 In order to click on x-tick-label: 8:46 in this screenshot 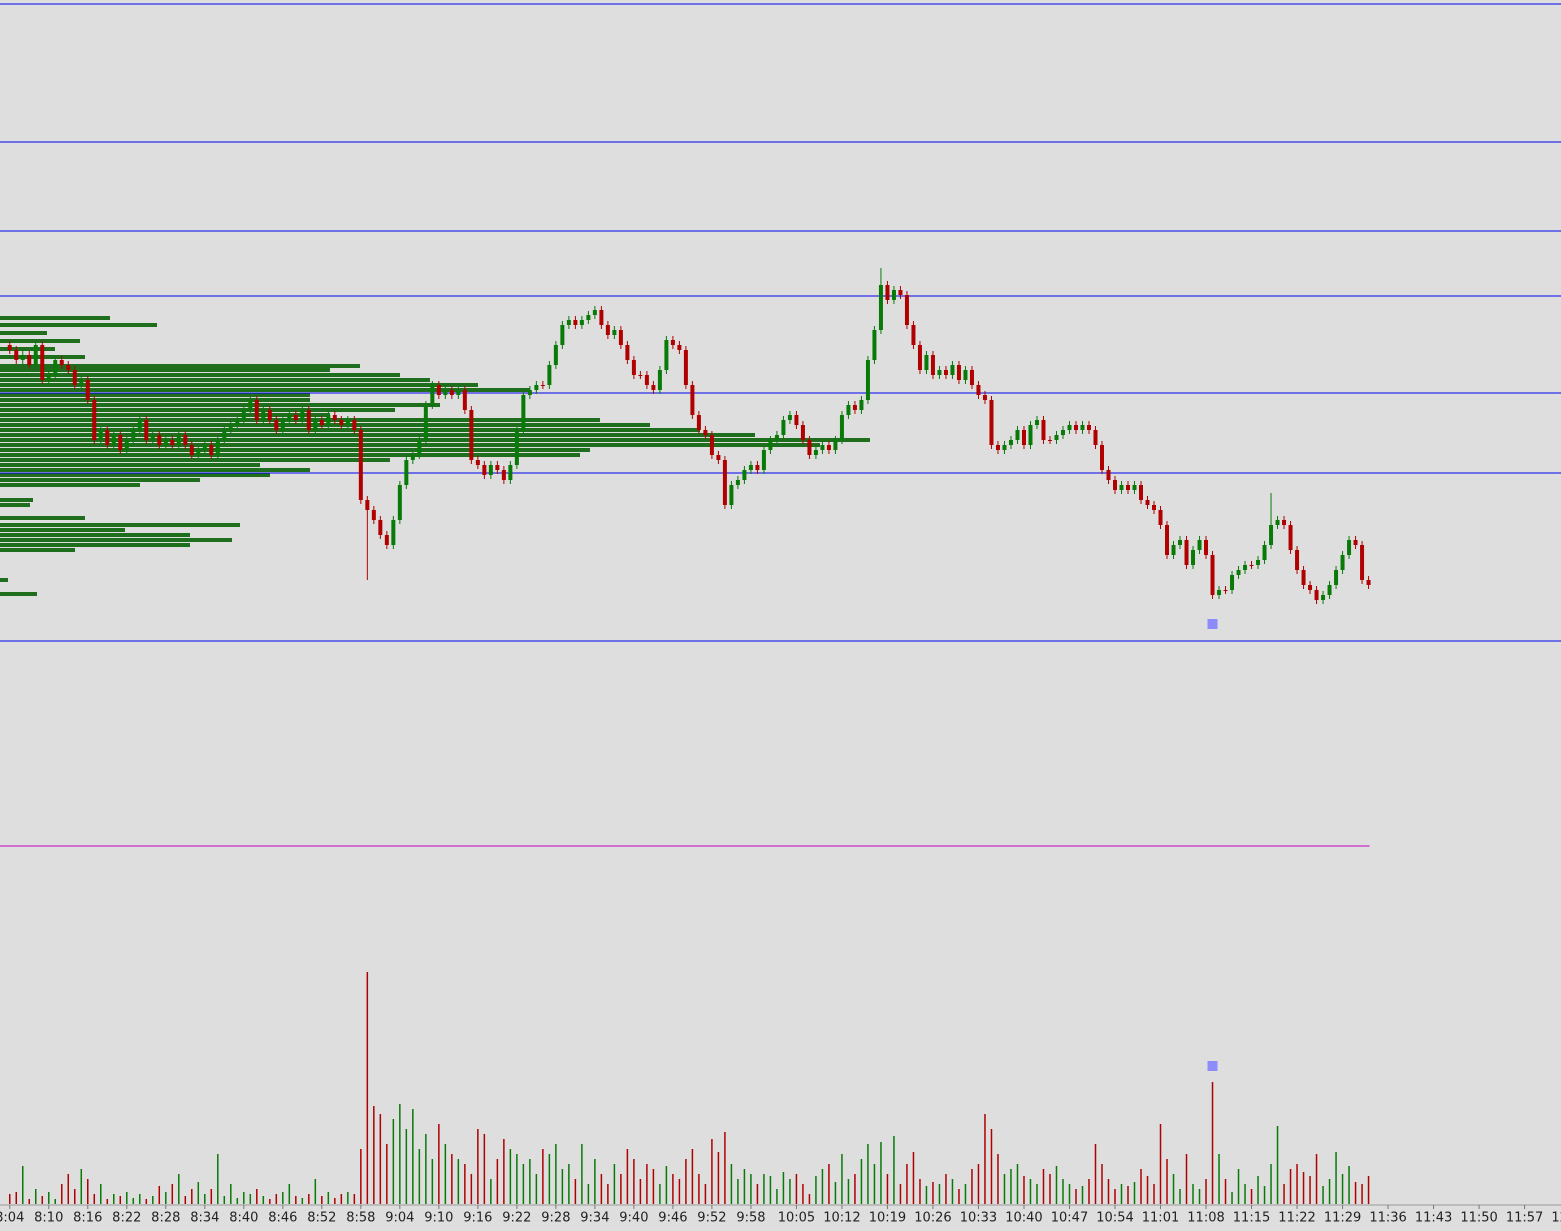, I will do `click(282, 1218)`.